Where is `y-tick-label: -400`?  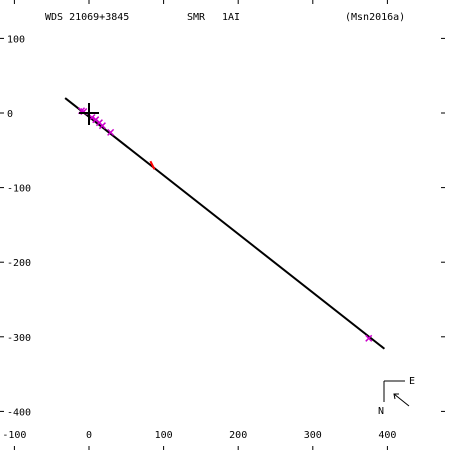
y-tick-label: -400 is located at coordinates (19, 412).